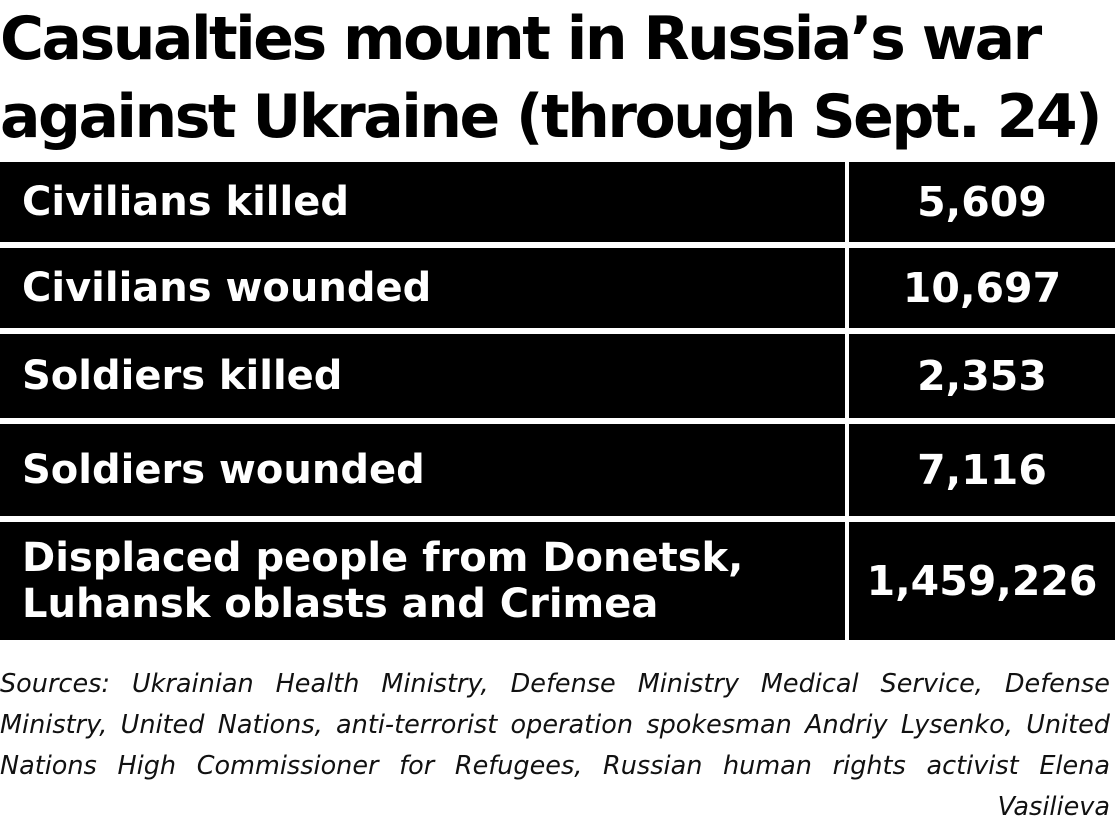 This screenshot has height=828, width=1118. What do you see at coordinates (422, 470) in the screenshot?
I see `row-label: Soldiers wounded` at bounding box center [422, 470].